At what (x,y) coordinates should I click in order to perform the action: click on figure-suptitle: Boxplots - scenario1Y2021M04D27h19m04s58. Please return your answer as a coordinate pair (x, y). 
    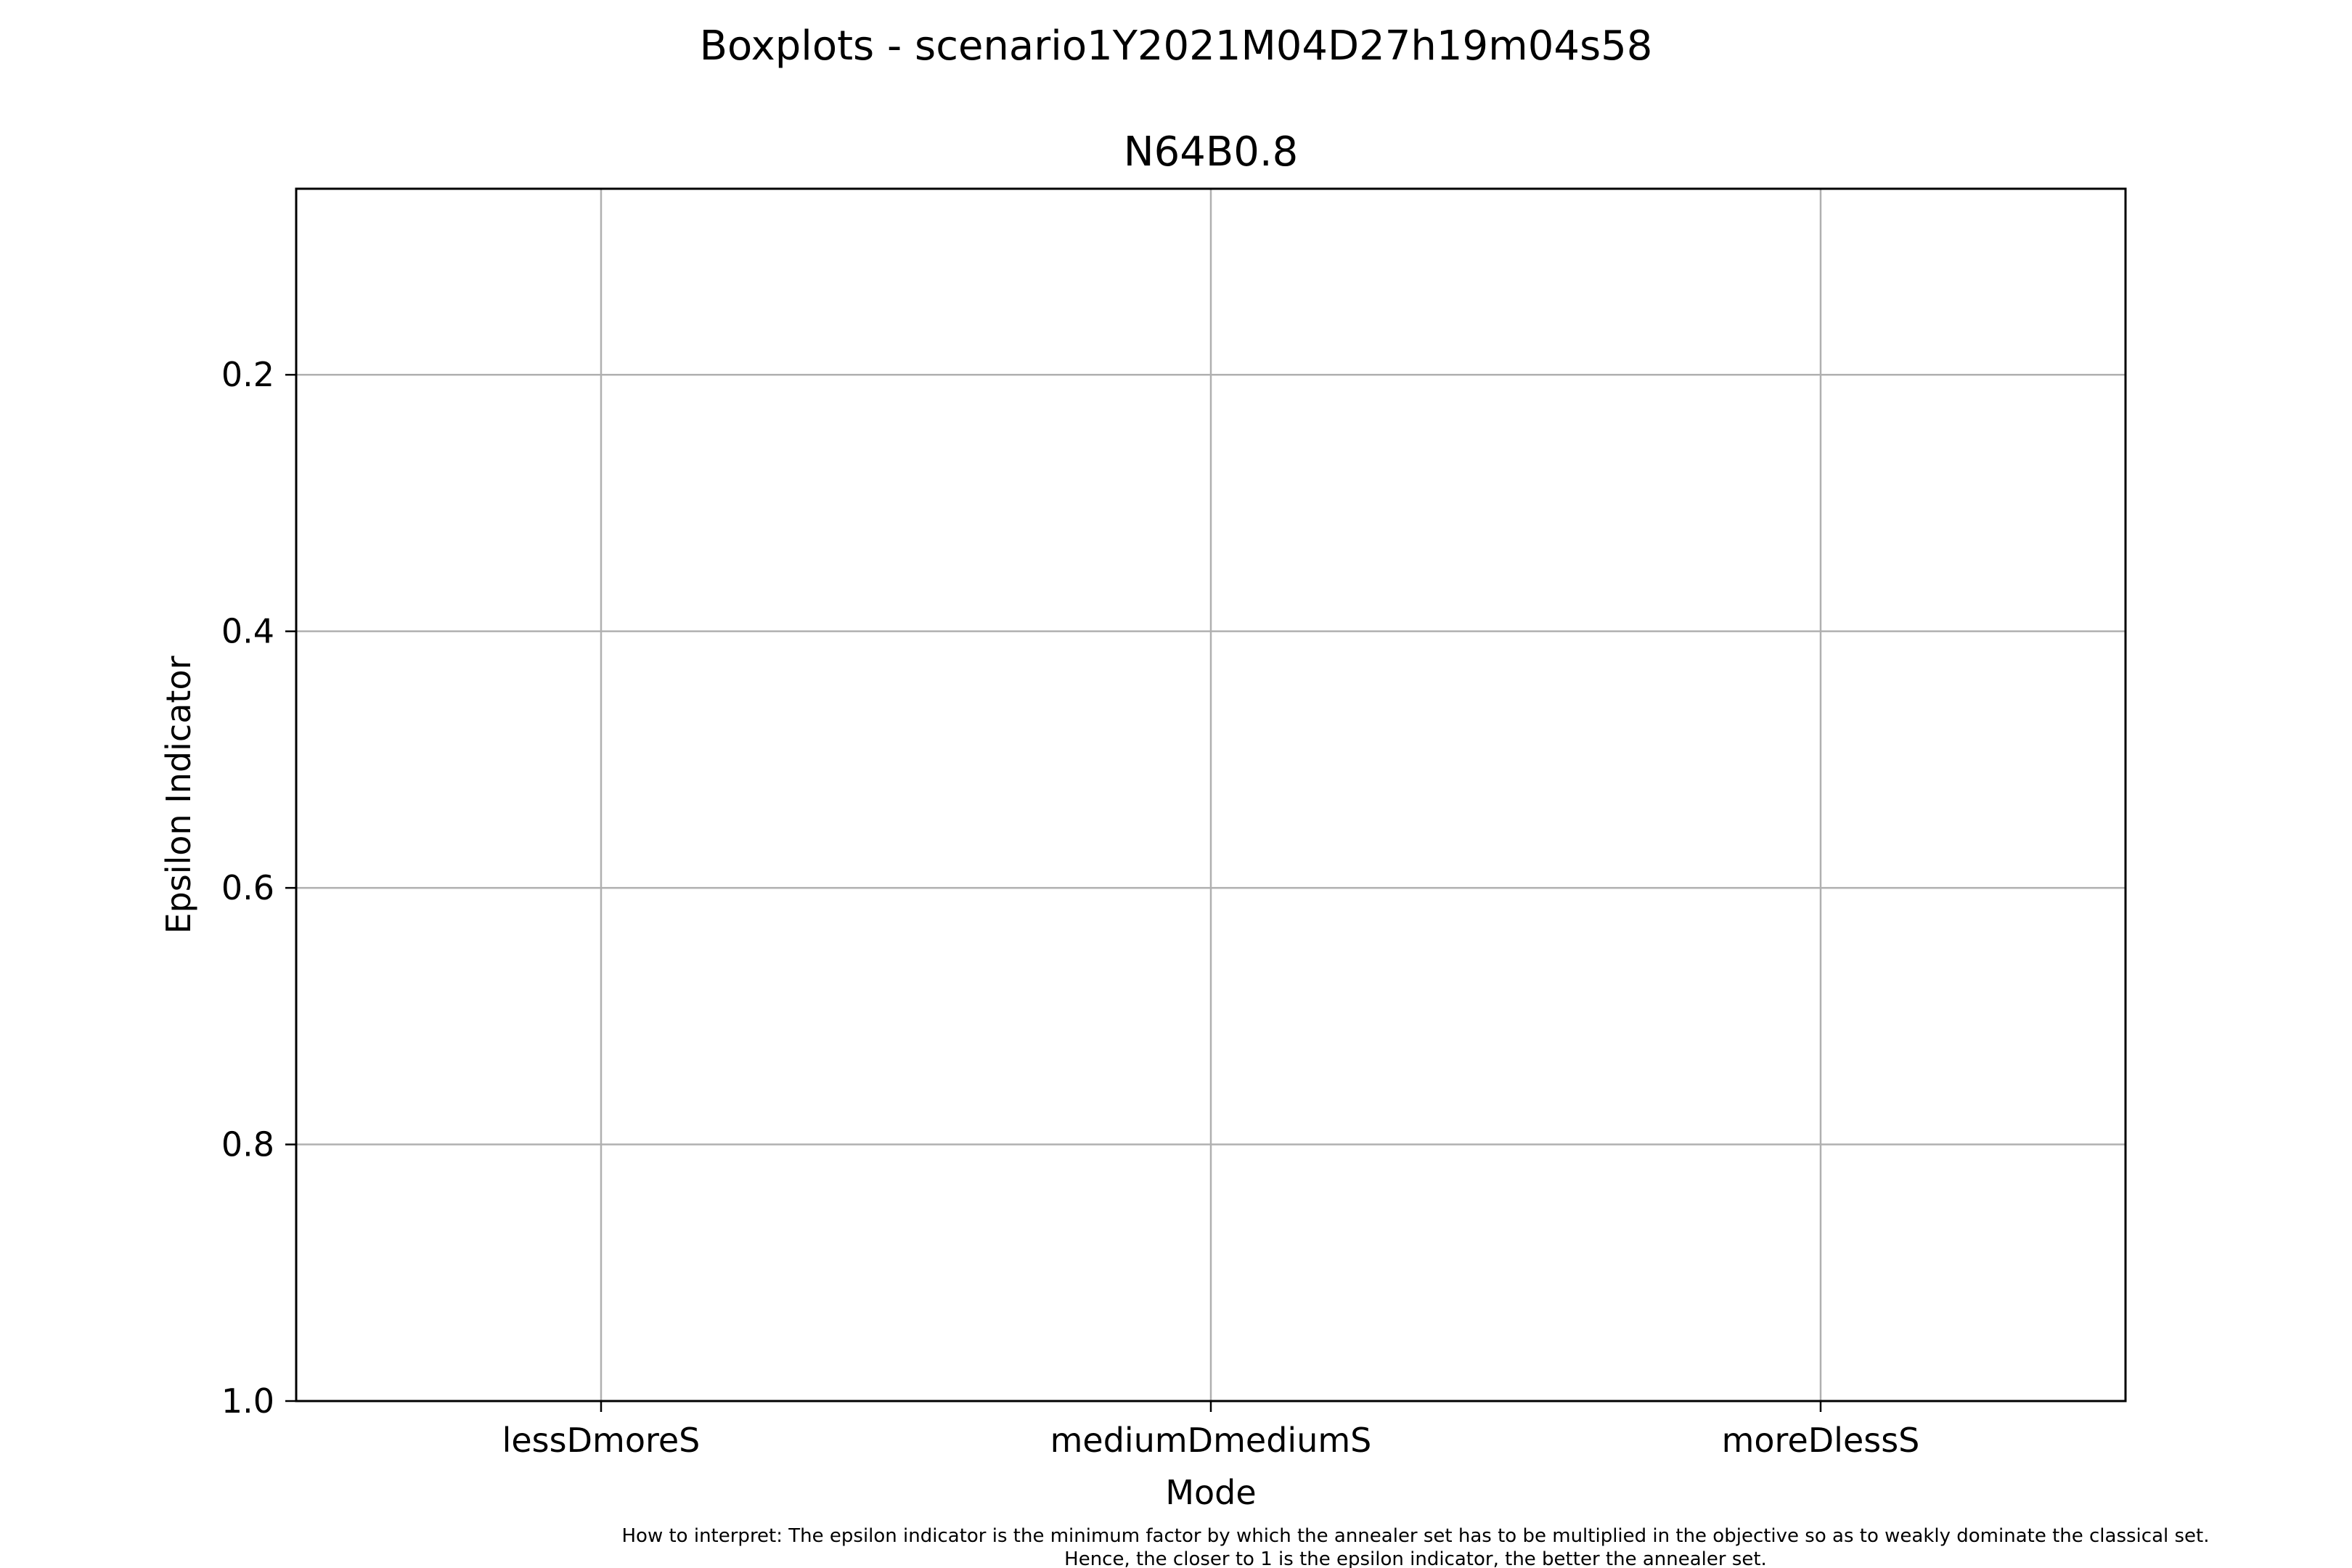
    Looking at the image, I should click on (1176, 47).